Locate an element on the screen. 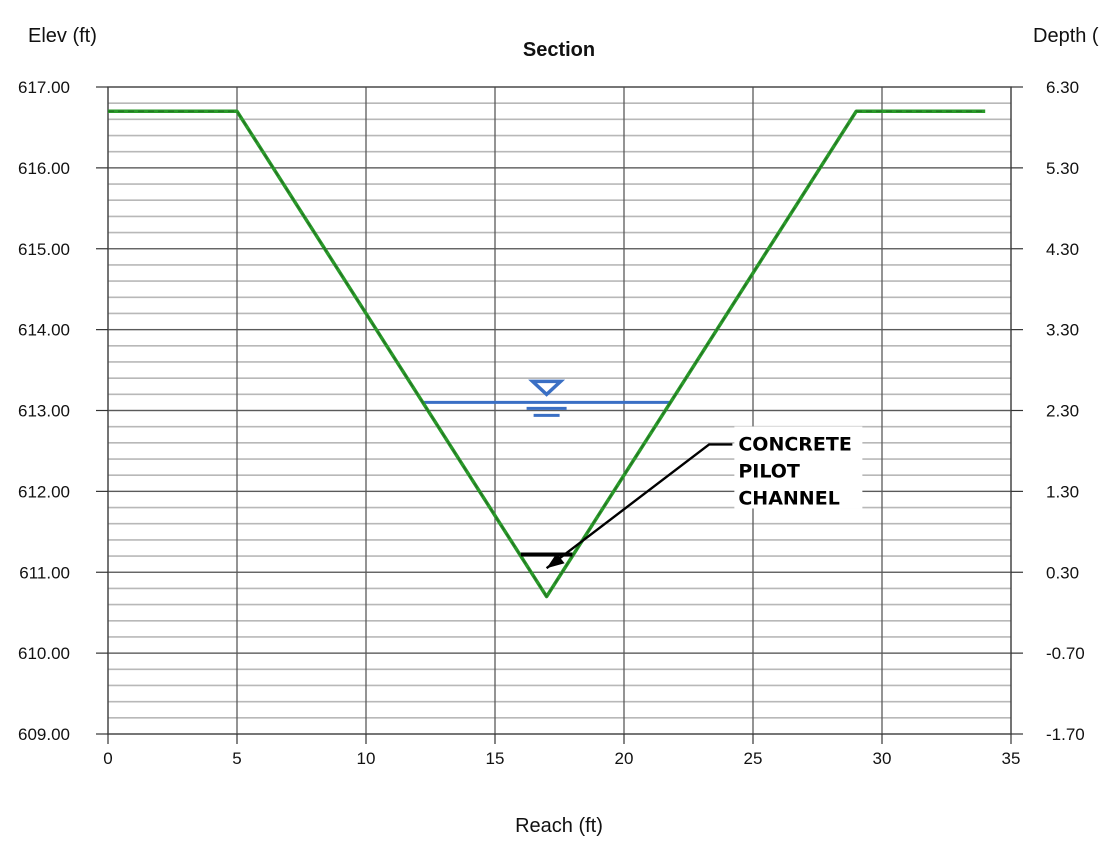 This screenshot has width=1110, height=850. x-tick-label: 30 is located at coordinates (882, 758).